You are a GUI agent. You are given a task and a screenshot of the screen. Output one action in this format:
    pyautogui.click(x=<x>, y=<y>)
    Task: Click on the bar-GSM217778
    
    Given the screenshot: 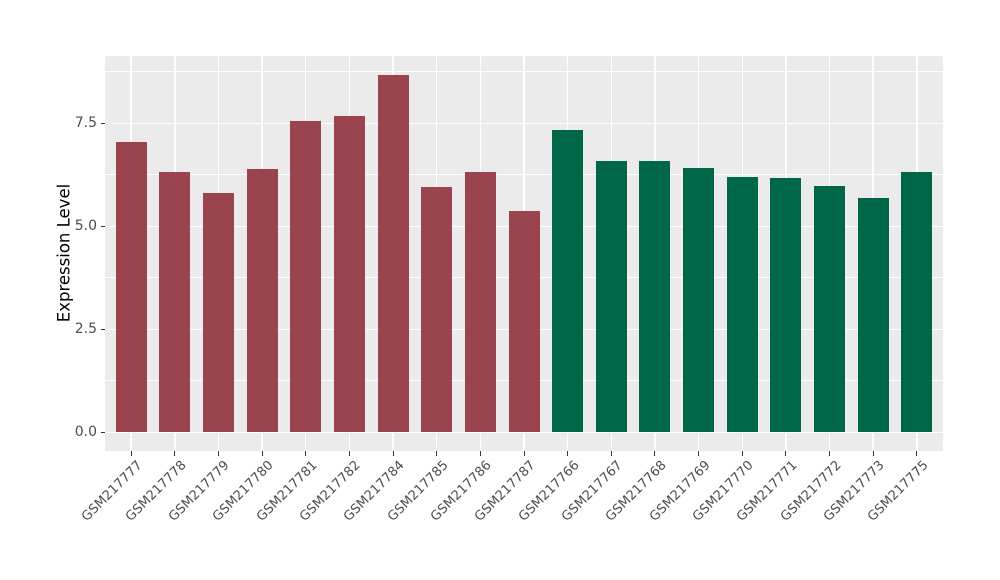 What is the action you would take?
    pyautogui.click(x=175, y=302)
    